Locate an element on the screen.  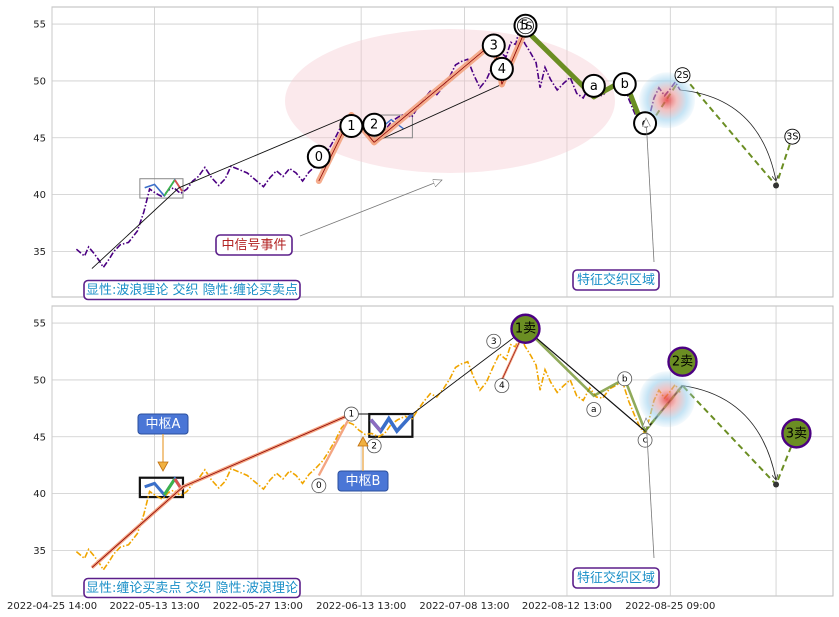
wave-3-label: 3 is located at coordinates (494, 46).